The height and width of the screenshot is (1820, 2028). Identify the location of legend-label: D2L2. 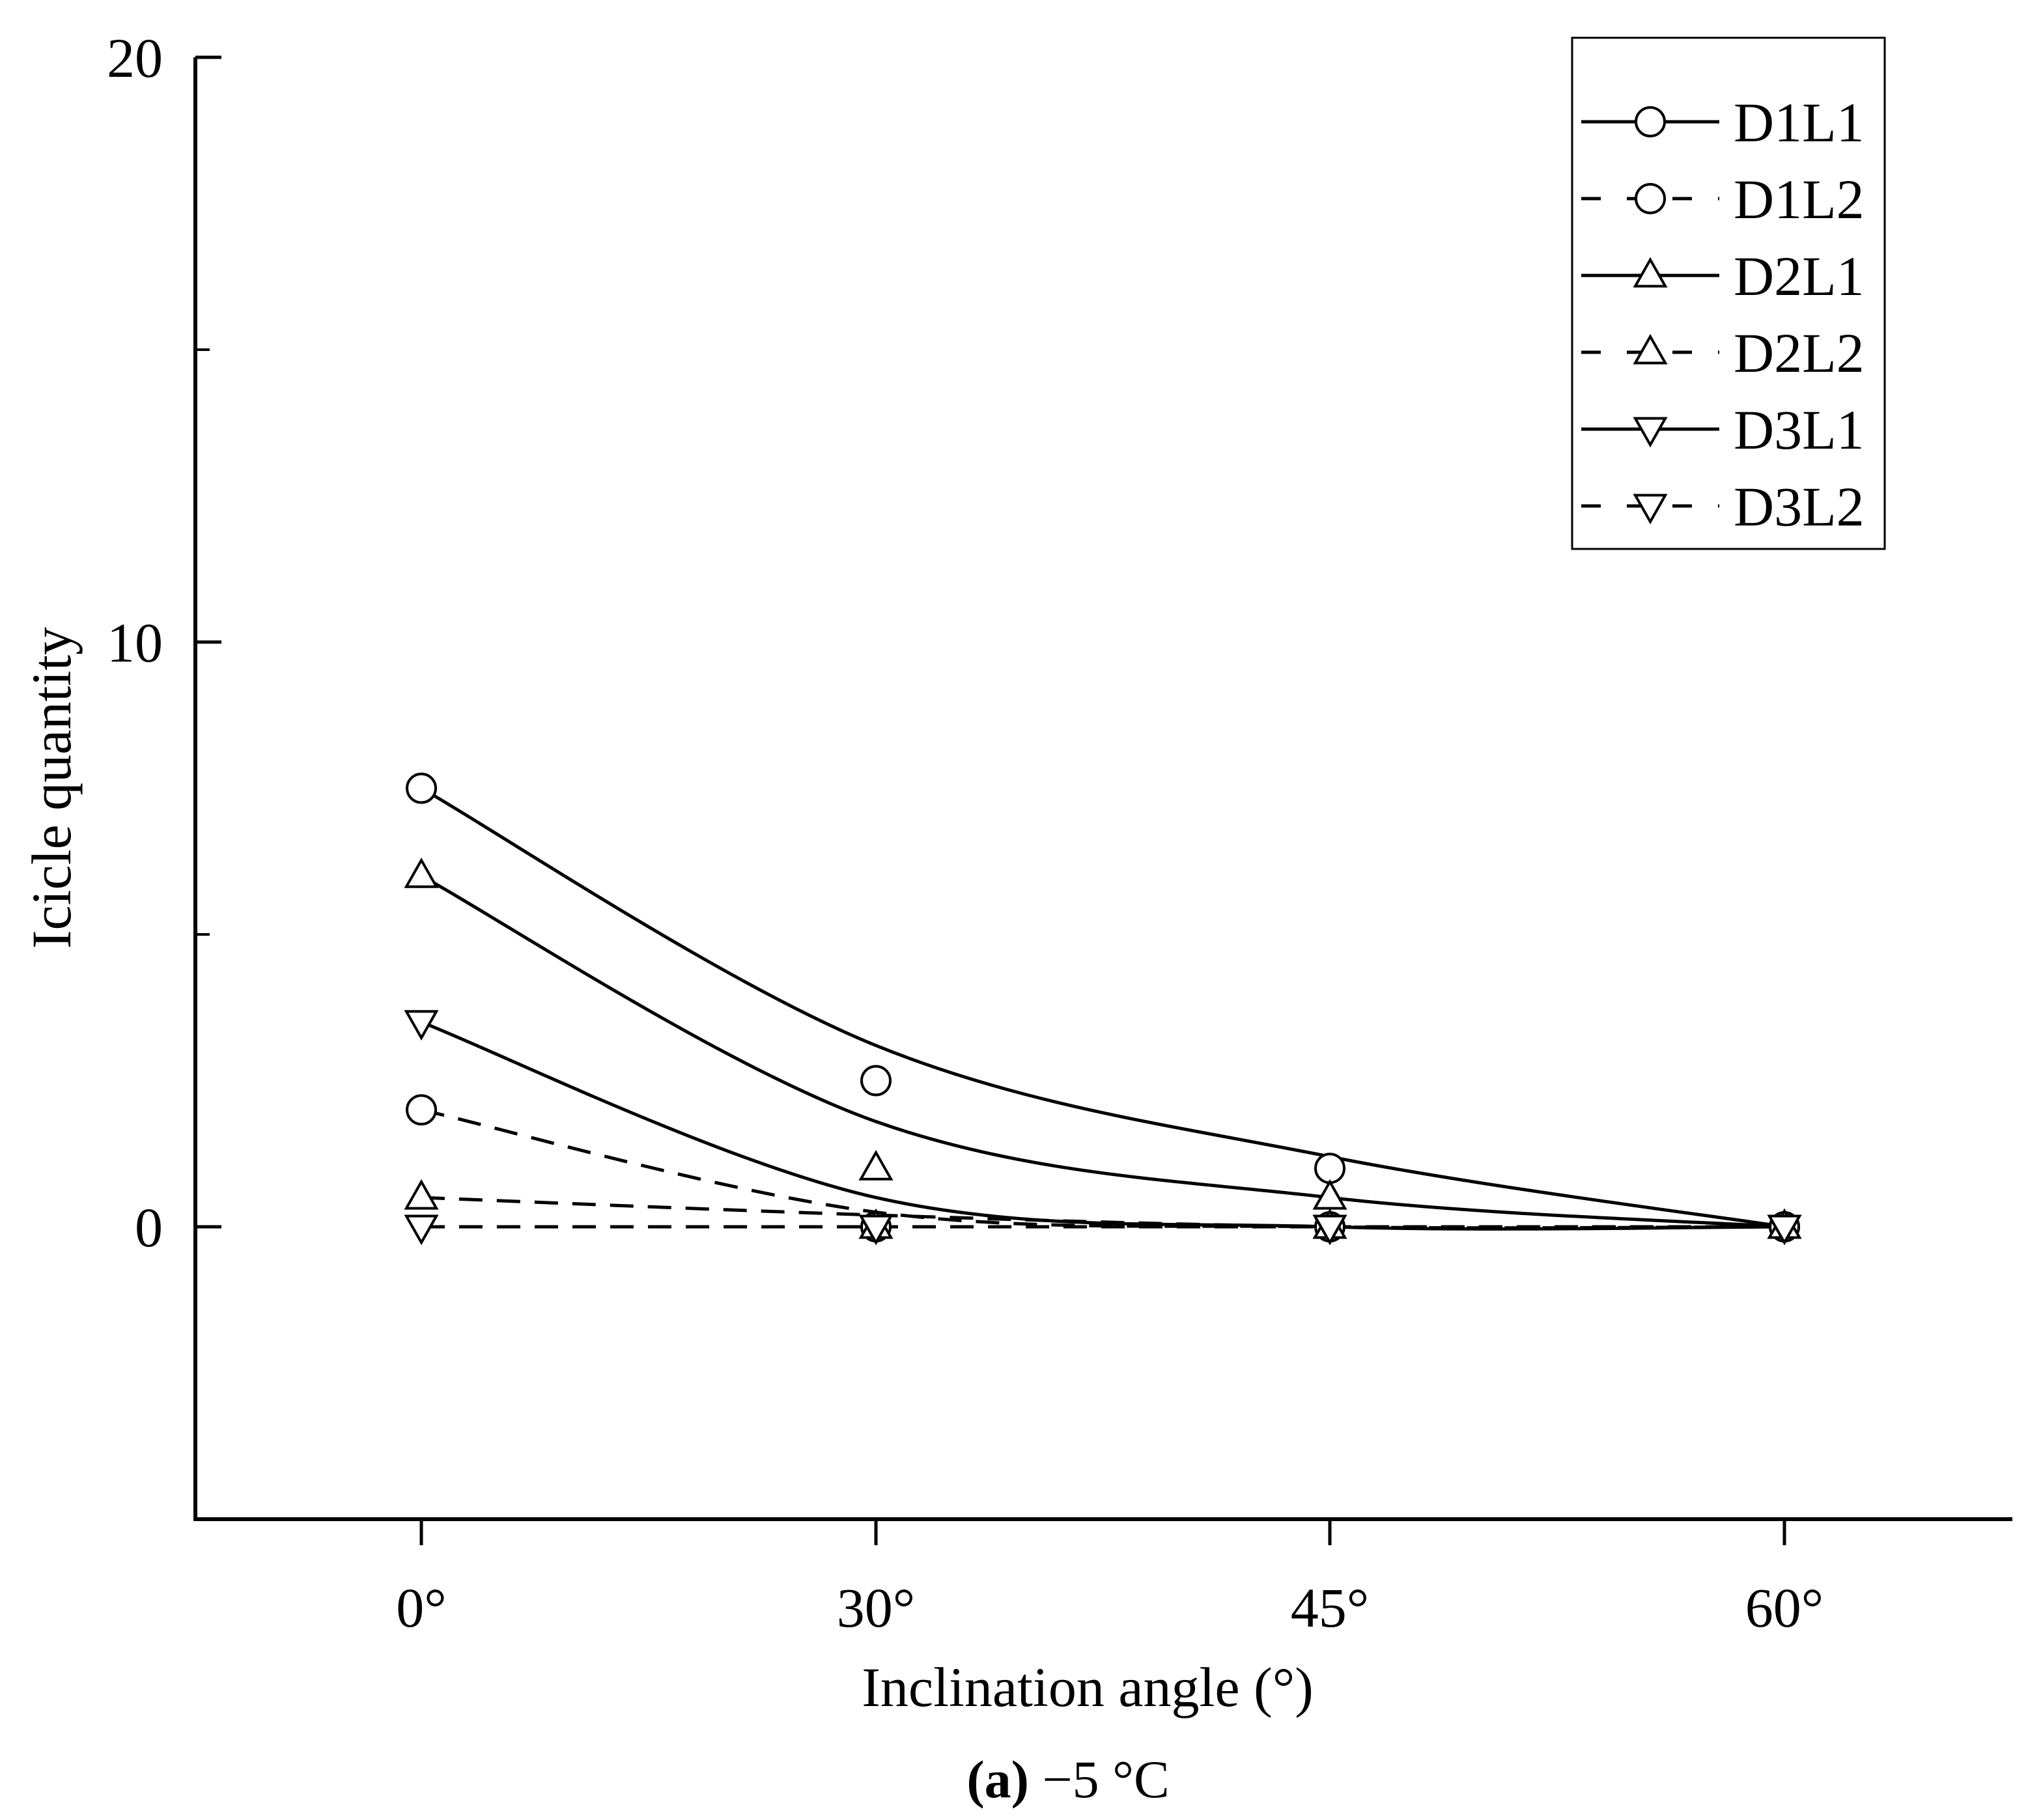
(1799, 353).